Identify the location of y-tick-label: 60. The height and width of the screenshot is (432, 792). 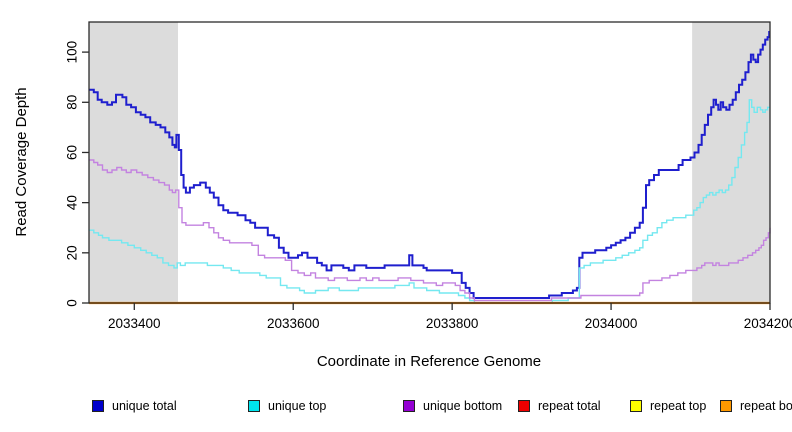
(72, 152).